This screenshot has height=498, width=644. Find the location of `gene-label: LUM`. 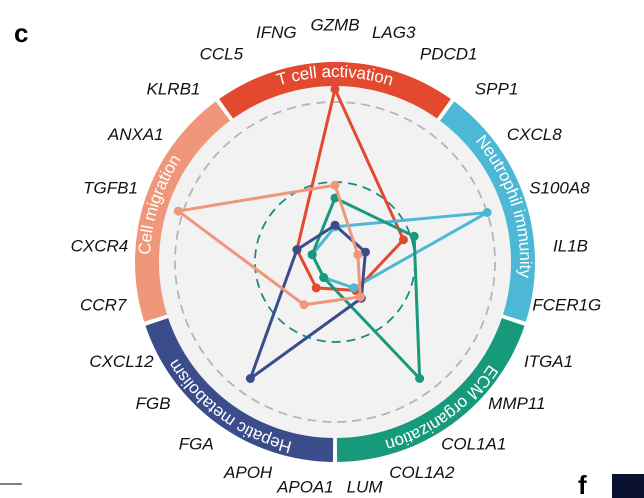

gene-label: LUM is located at coordinates (365, 487).